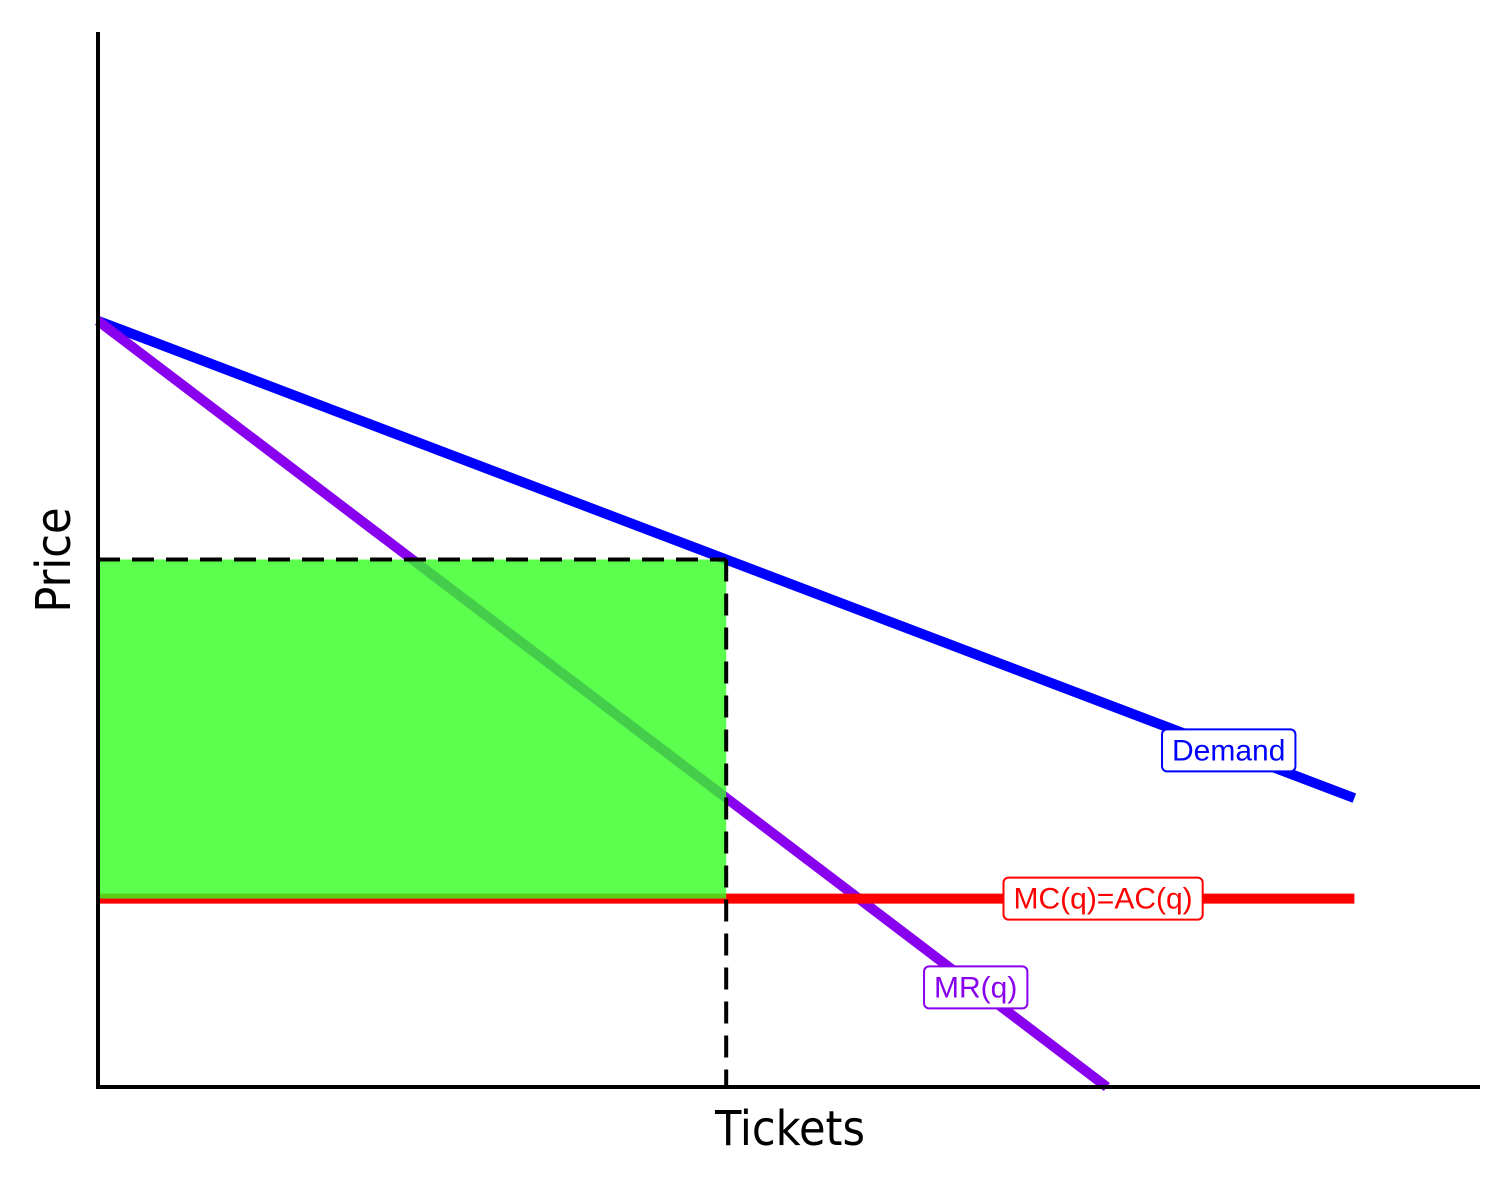  I want to click on series-label: MC(q)=AC(q), so click(1102, 899).